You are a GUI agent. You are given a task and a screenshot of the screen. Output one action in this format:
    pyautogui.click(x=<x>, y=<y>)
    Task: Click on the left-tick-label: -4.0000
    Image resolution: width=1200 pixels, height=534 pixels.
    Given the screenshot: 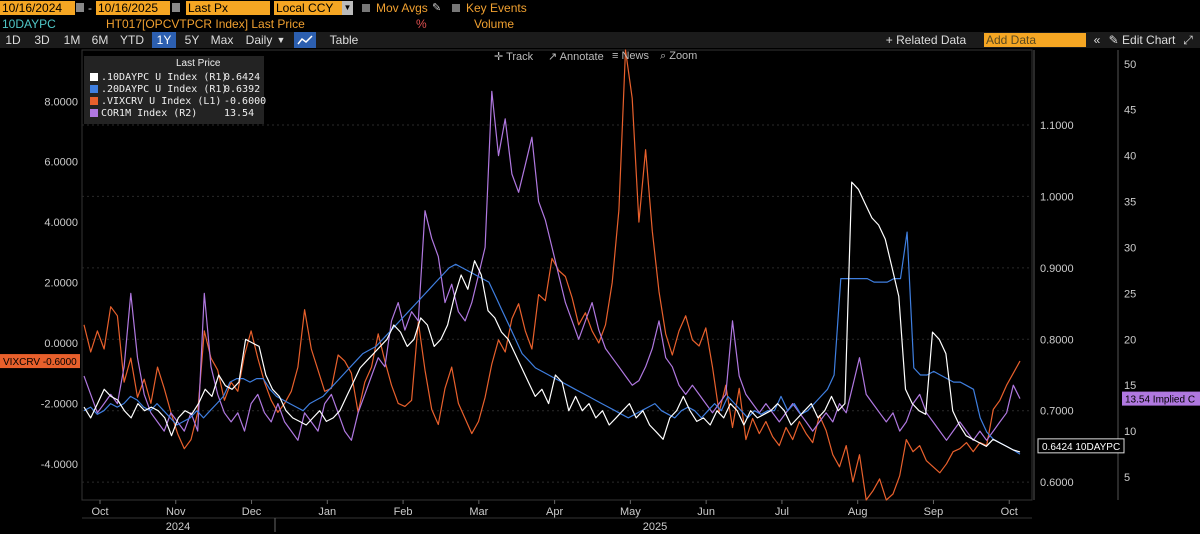 What is the action you would take?
    pyautogui.click(x=59, y=465)
    